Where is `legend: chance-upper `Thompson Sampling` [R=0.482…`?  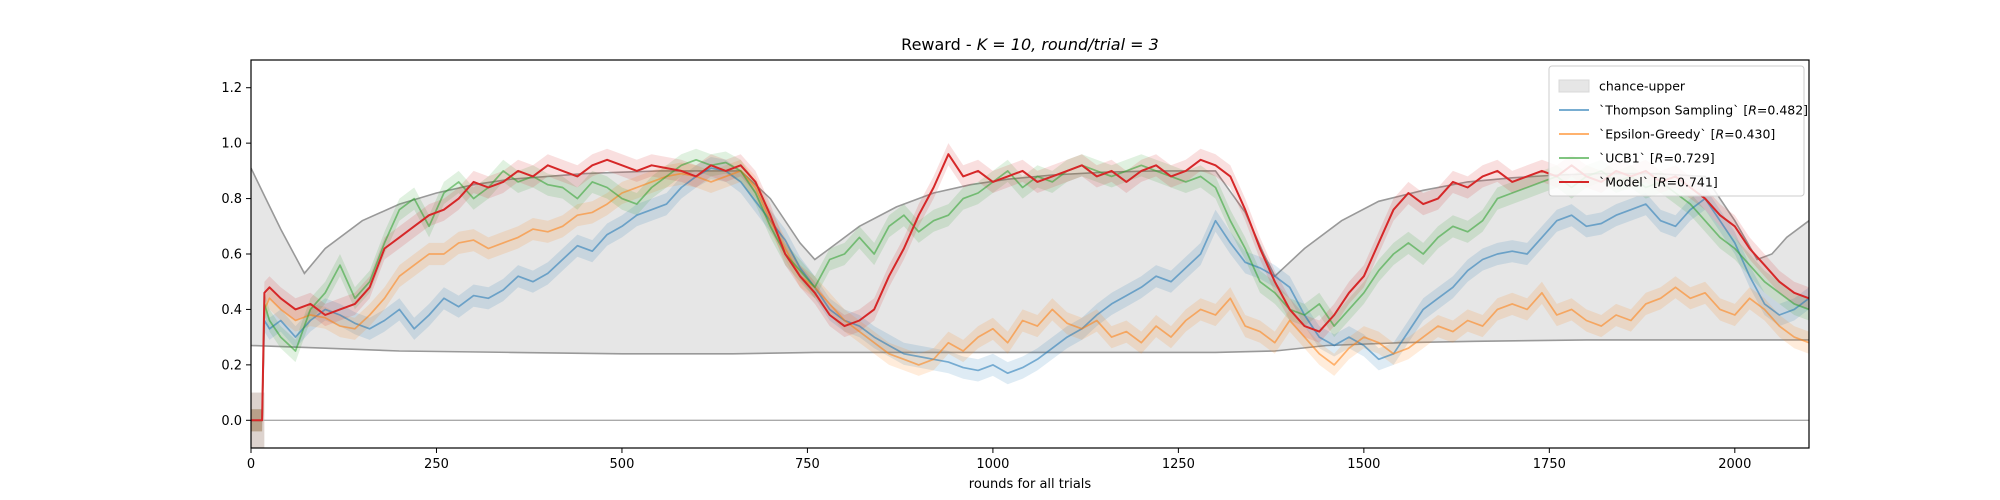
legend: chance-upper `Thompson Sampling` [R=0.482… is located at coordinates (1678, 131).